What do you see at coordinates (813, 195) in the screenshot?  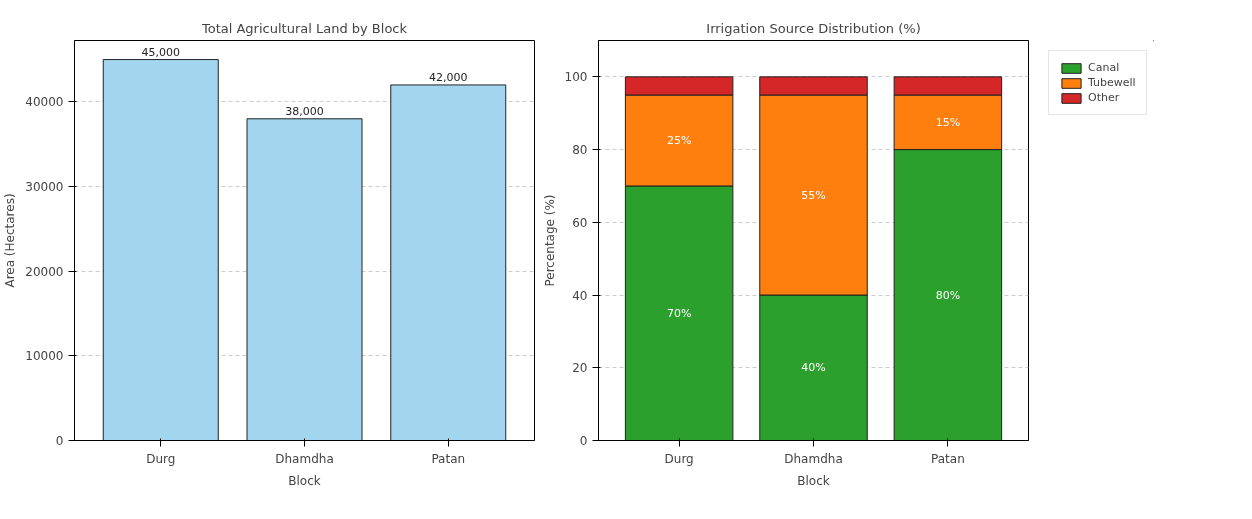 I see `data-label: 55%` at bounding box center [813, 195].